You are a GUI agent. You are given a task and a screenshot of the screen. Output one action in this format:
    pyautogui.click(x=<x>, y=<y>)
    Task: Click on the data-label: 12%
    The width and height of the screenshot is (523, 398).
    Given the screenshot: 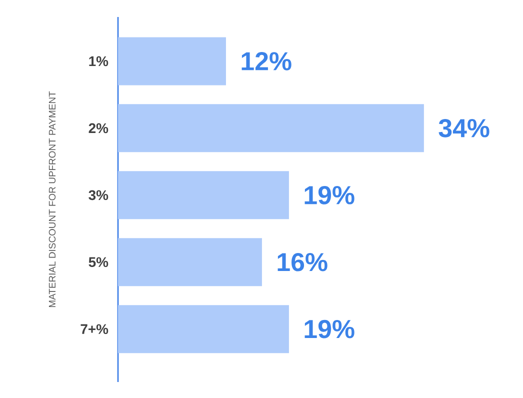 What is the action you would take?
    pyautogui.click(x=267, y=61)
    